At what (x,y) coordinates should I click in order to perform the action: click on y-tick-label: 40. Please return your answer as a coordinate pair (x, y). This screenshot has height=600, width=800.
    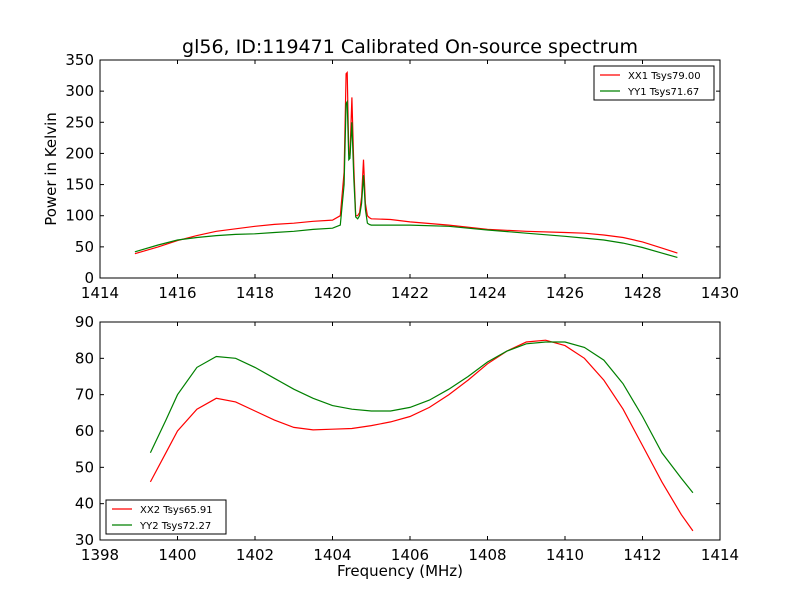
    Looking at the image, I should click on (84, 504).